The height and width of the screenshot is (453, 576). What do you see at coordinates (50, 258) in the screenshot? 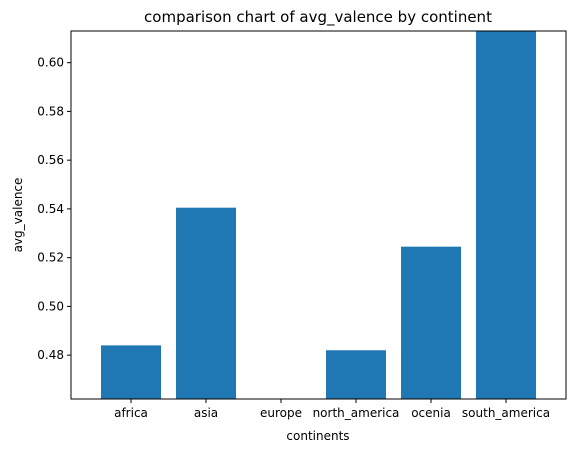
I see `y-tick-label-2: 0.52` at bounding box center [50, 258].